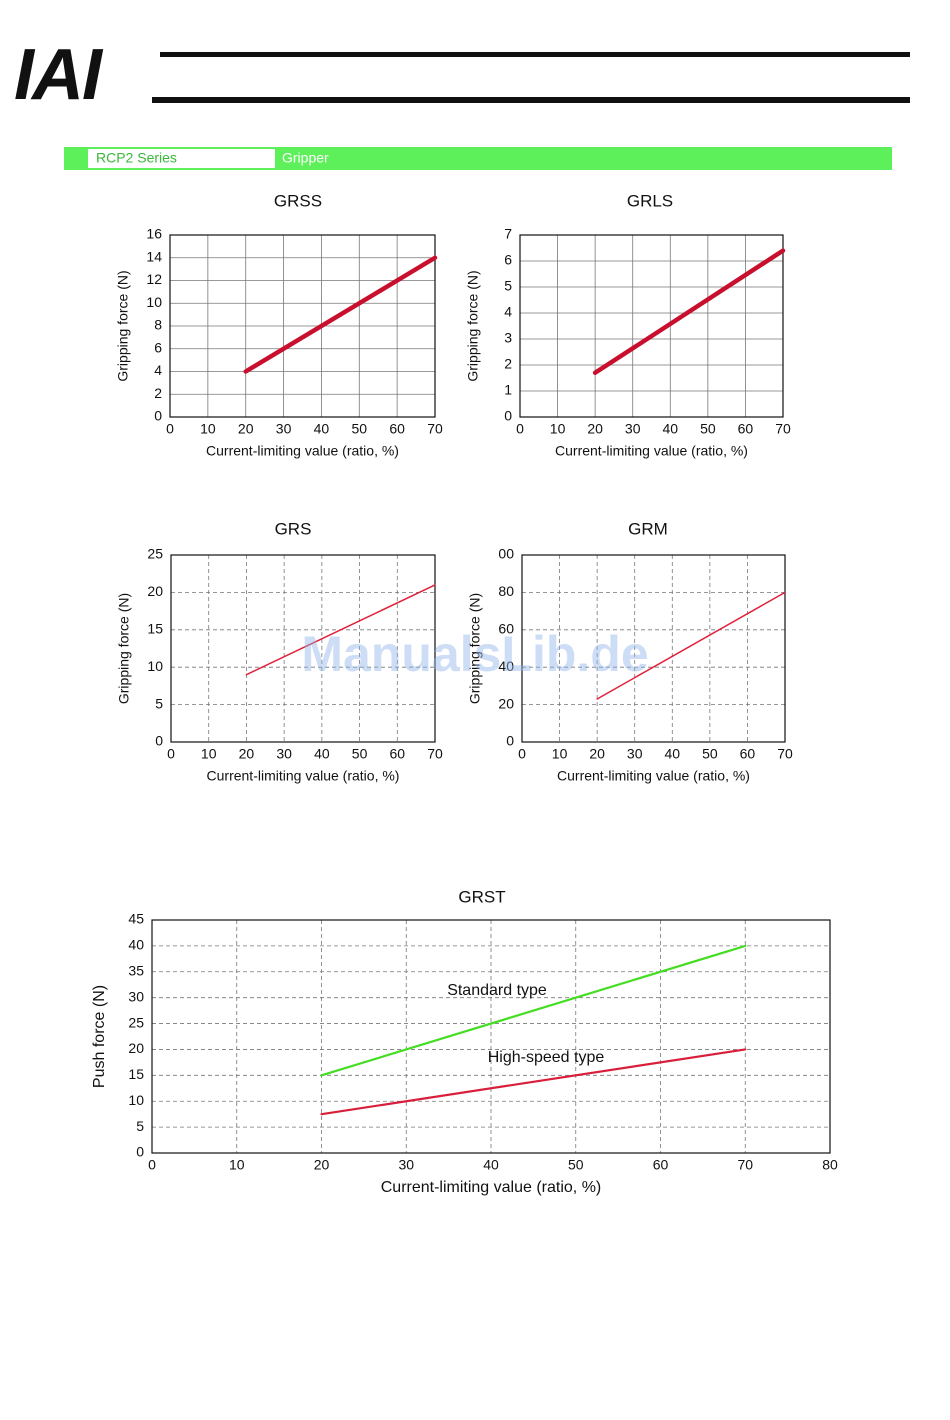  Describe the element at coordinates (99, 1036) in the screenshot. I see `y-axis-label: Push force (N)` at that location.